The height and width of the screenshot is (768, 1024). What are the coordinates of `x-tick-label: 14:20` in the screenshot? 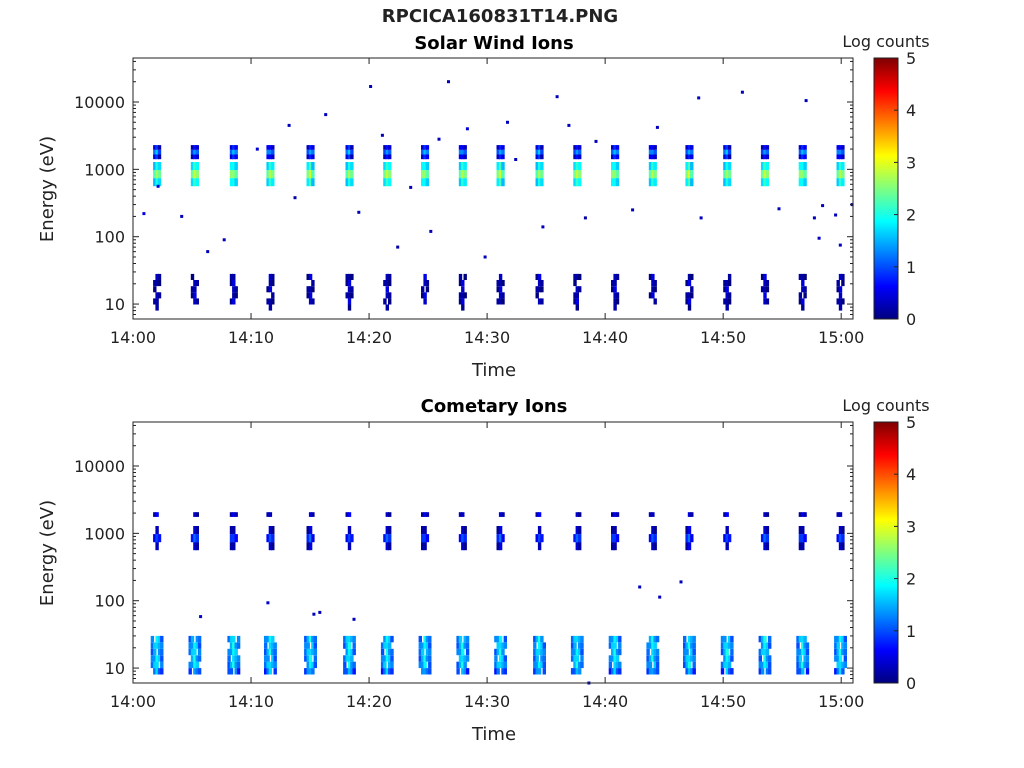 It's located at (369, 337).